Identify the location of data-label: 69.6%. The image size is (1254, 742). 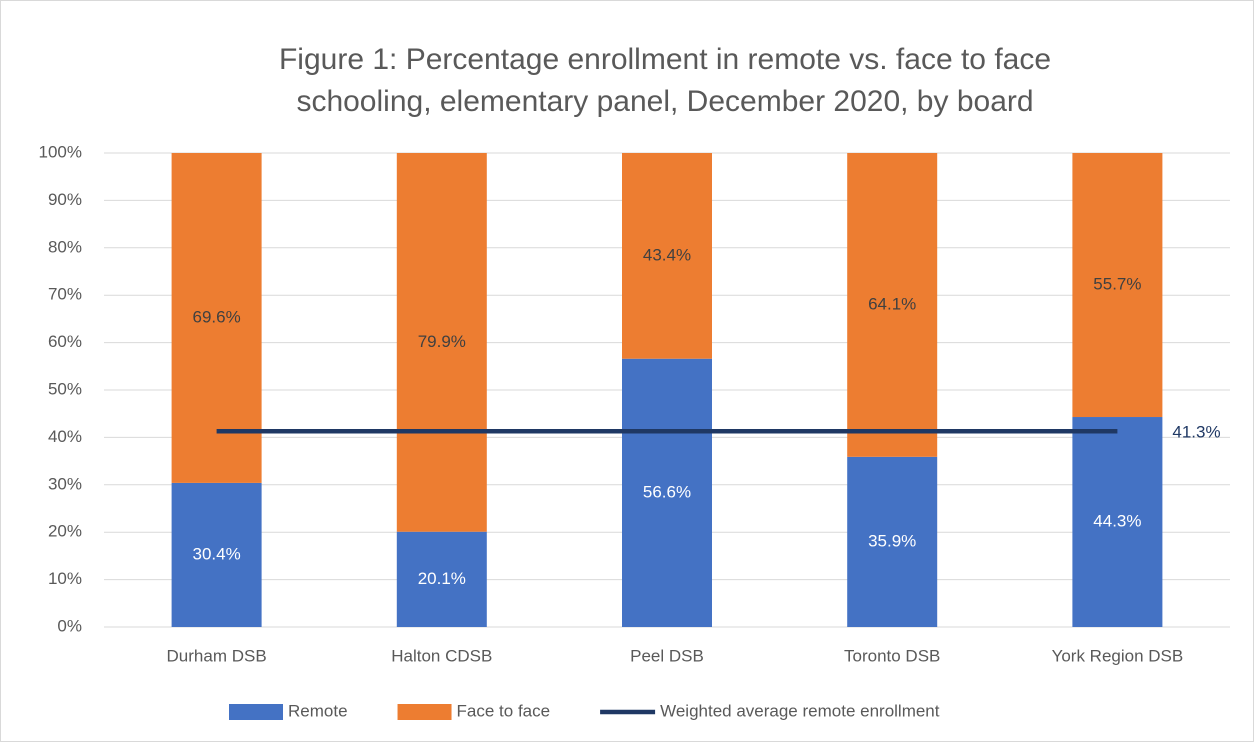
(216, 316).